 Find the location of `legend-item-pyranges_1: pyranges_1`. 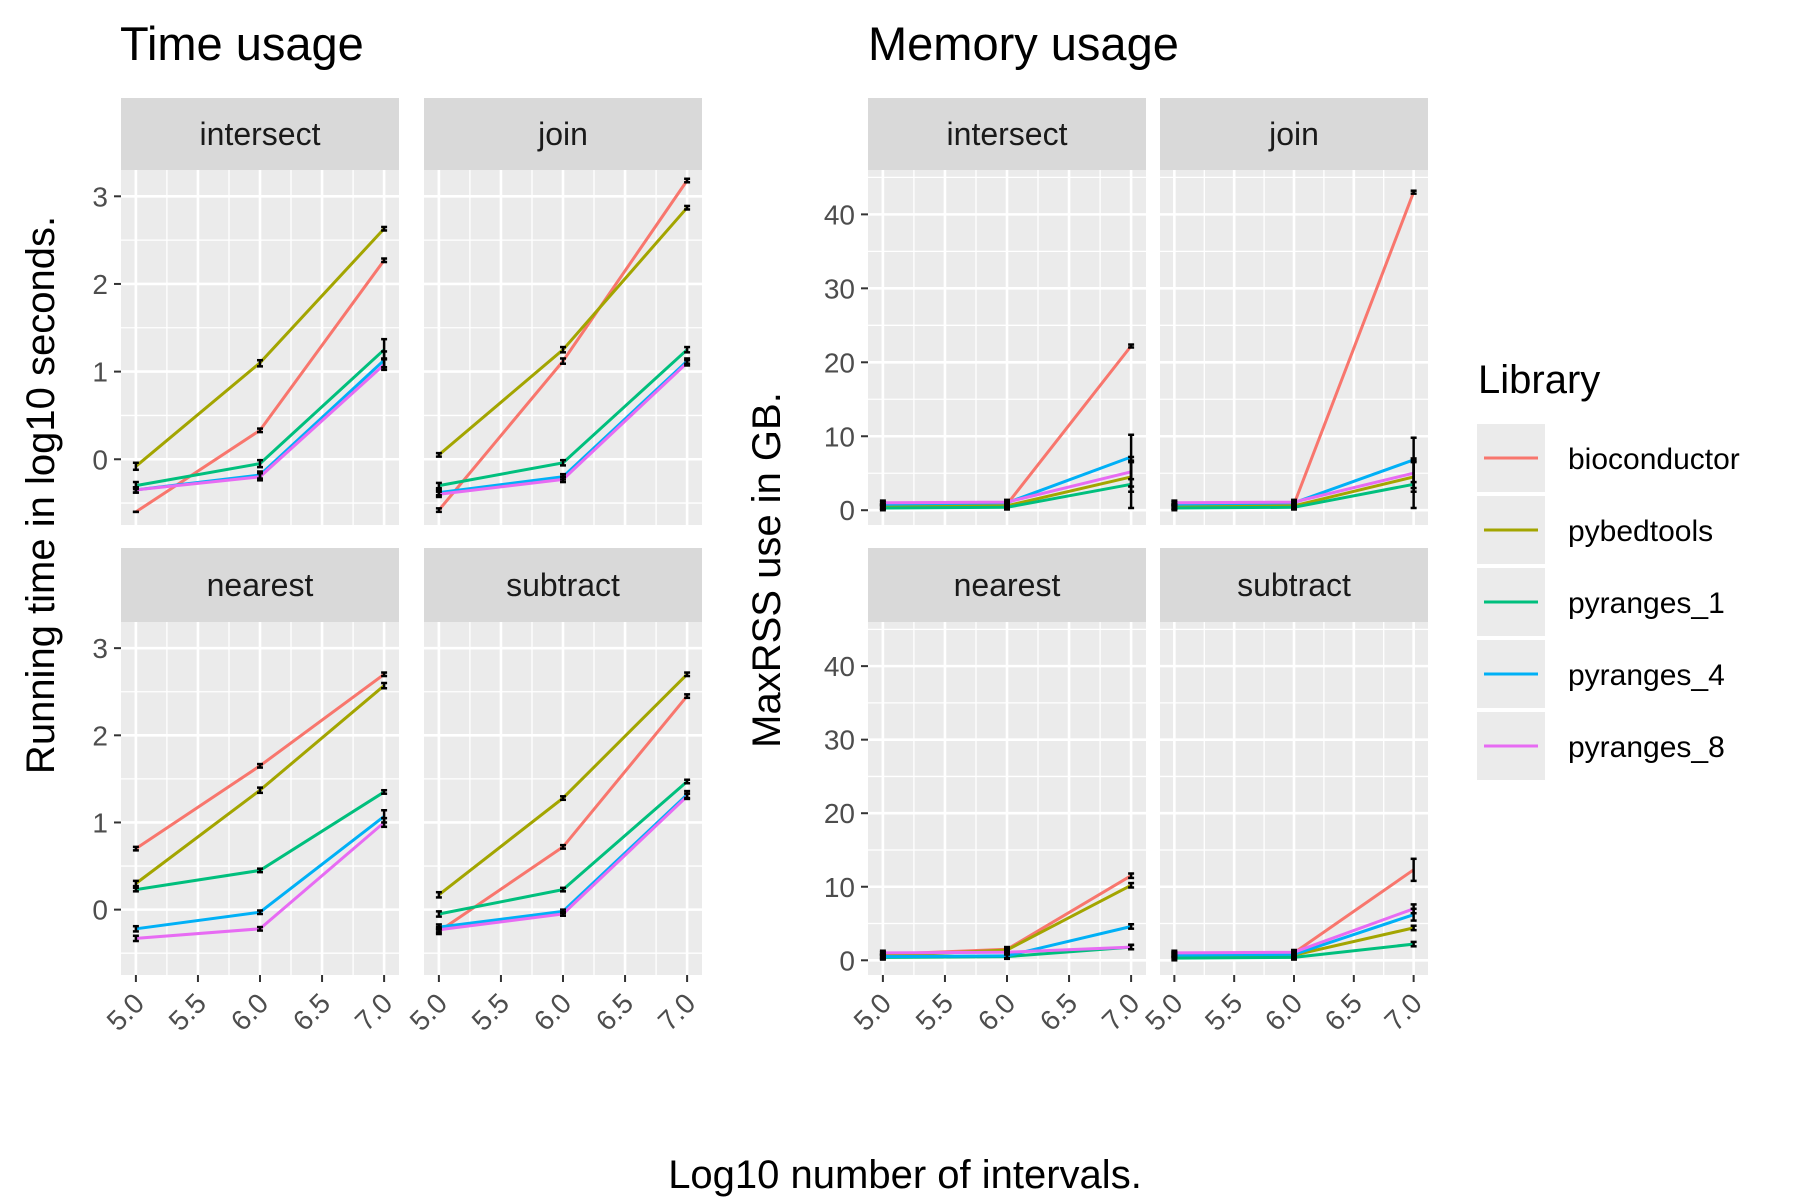

legend-item-pyranges_1: pyranges_1 is located at coordinates (1601, 602).